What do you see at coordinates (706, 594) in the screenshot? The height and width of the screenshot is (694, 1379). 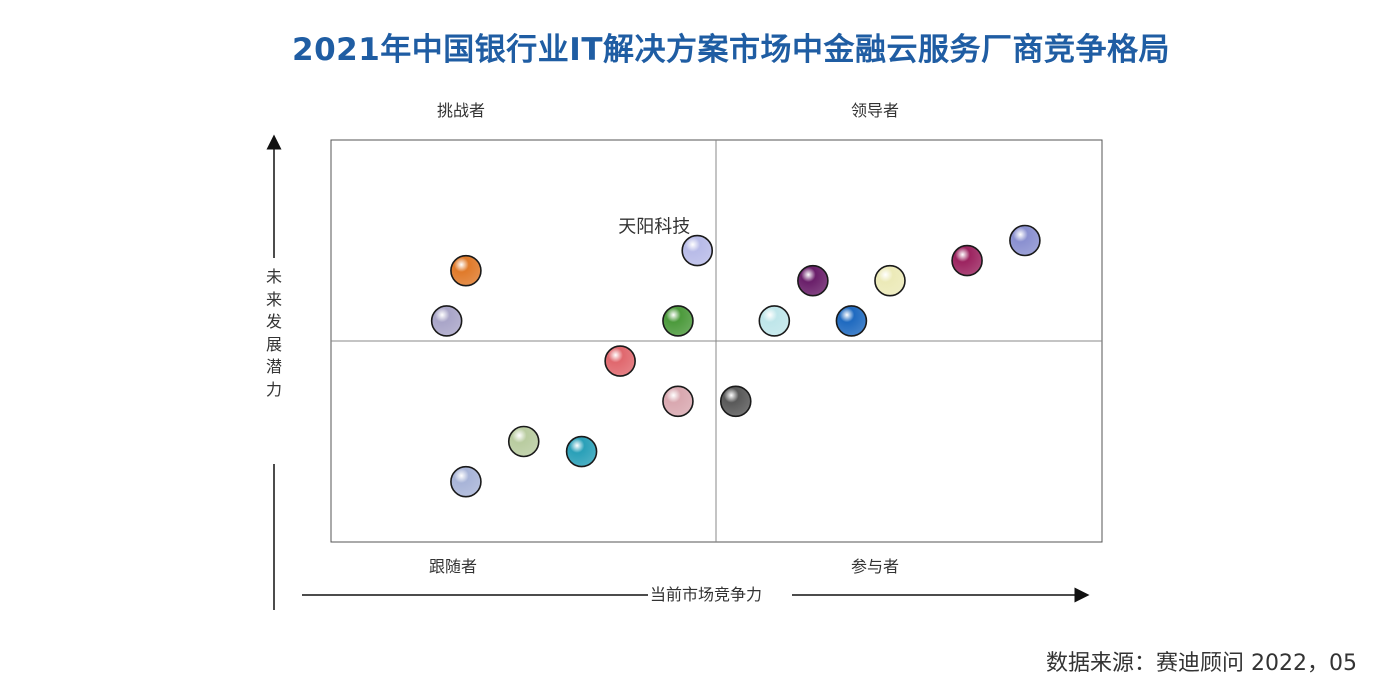 I see `x-axis-label: 当前市场竞争力` at bounding box center [706, 594].